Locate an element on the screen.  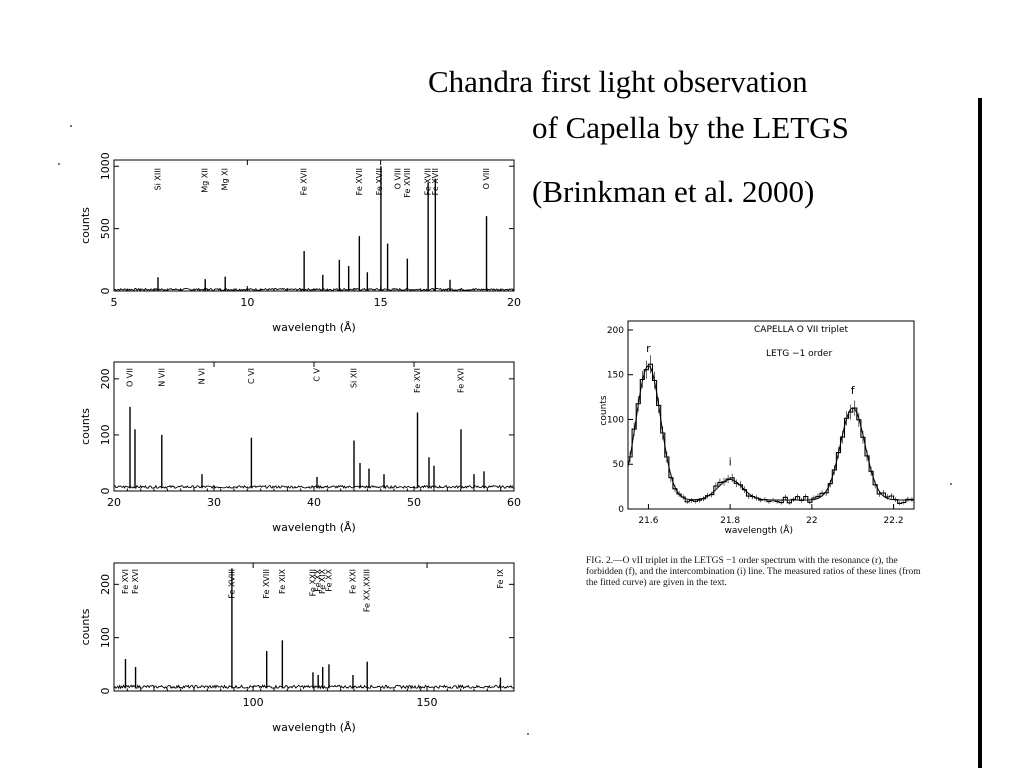
x-tick-label: 40 is located at coordinates (314, 502).